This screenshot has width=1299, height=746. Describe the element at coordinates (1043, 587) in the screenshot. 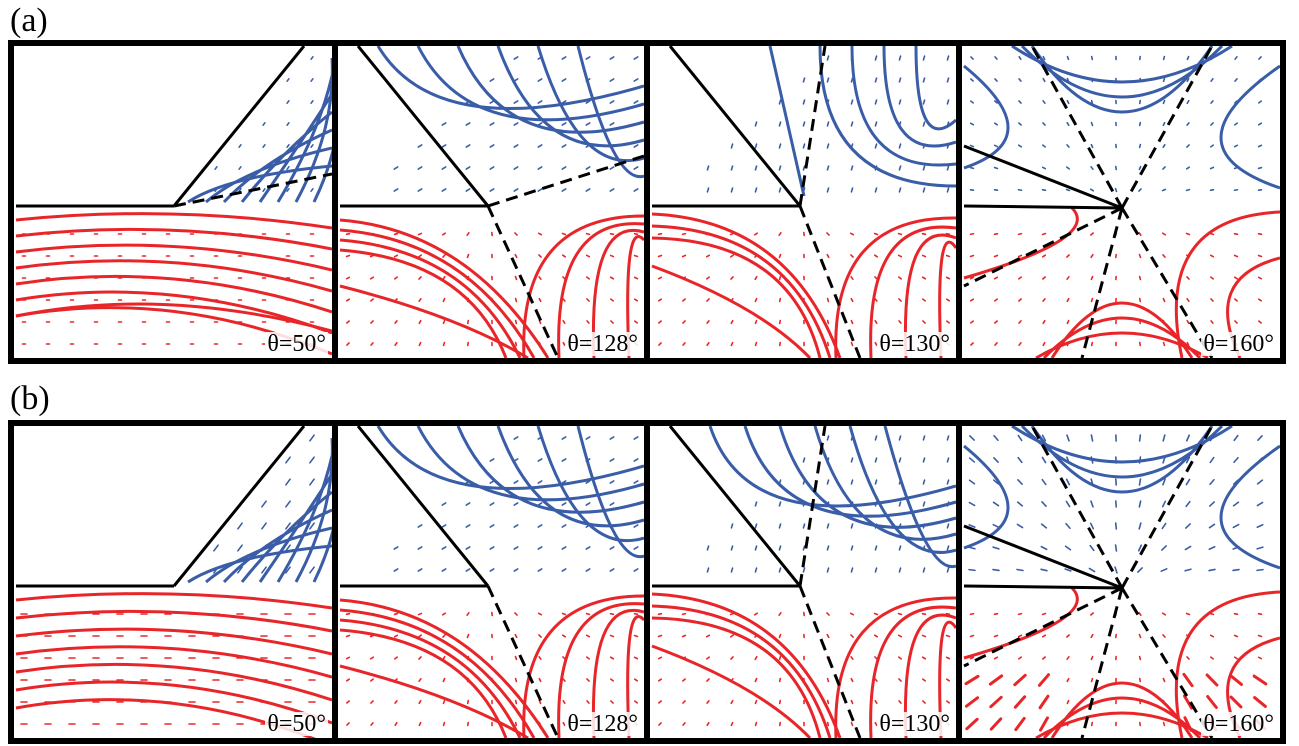

I see `wall-line` at that location.